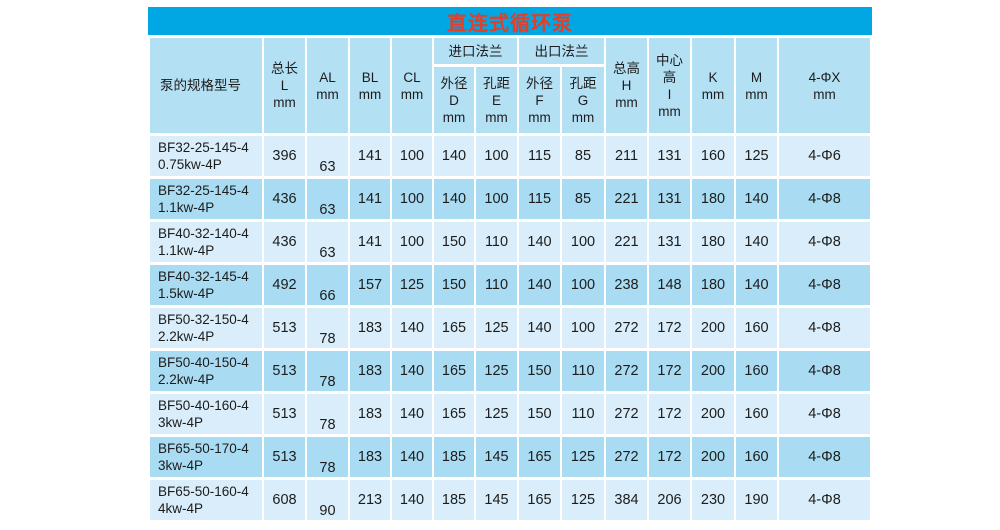  I want to click on al-cell: 63, so click(327, 199).